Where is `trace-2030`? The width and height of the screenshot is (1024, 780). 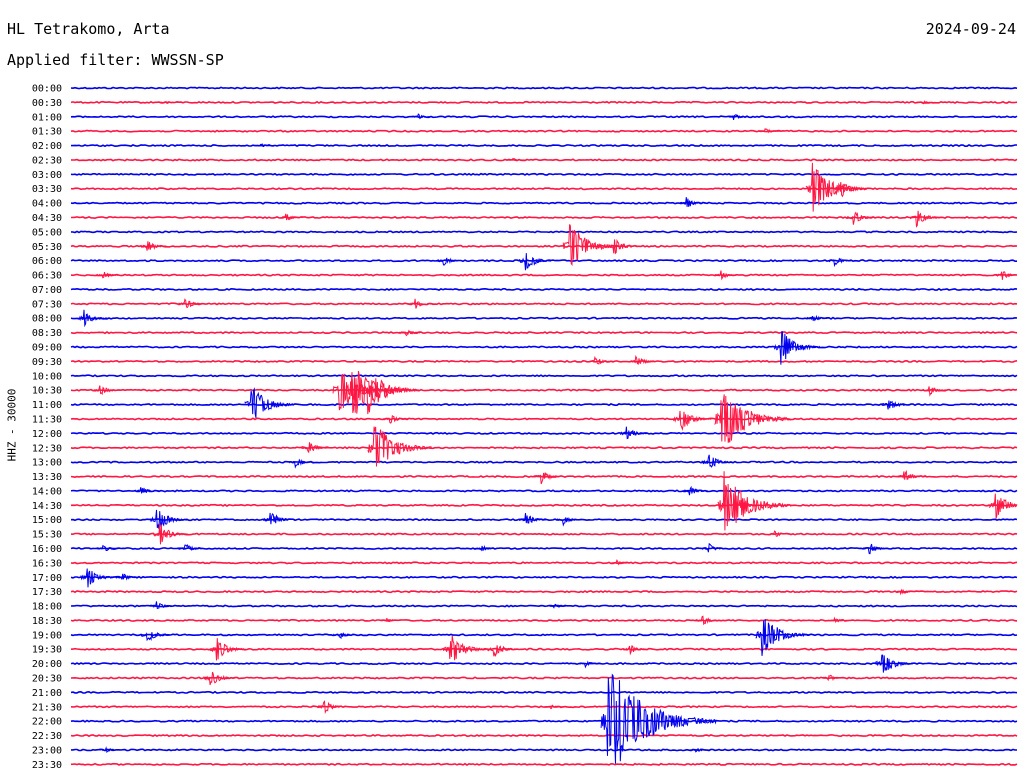
trace-2030 is located at coordinates (544, 678).